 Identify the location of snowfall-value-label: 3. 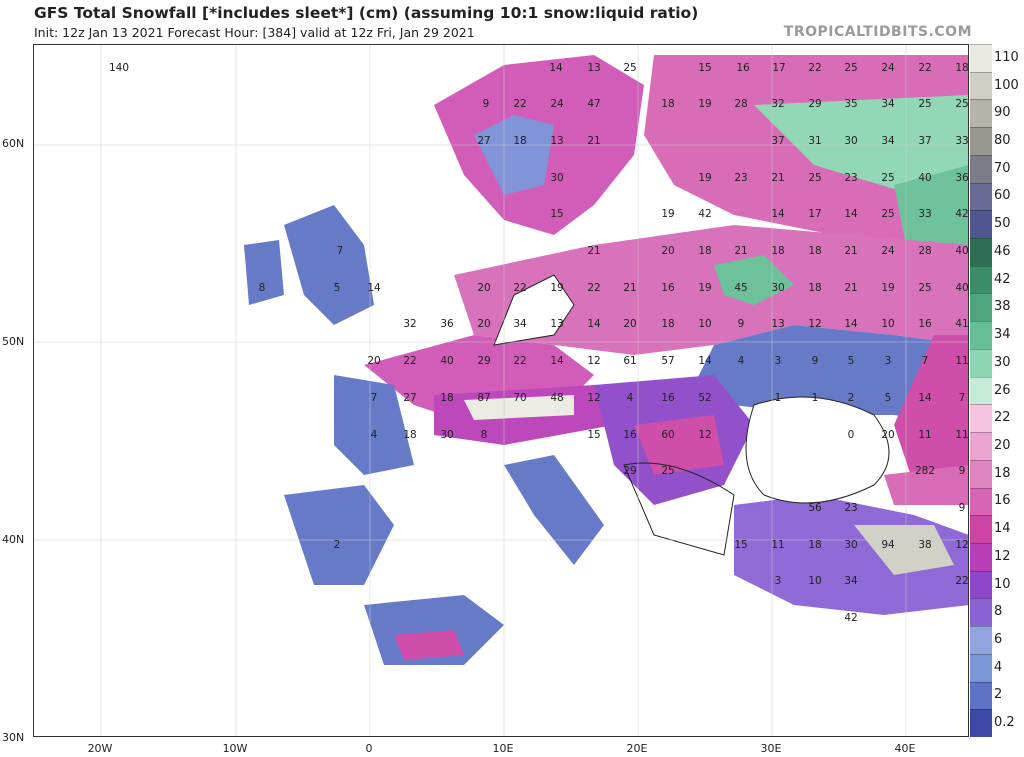
(888, 361).